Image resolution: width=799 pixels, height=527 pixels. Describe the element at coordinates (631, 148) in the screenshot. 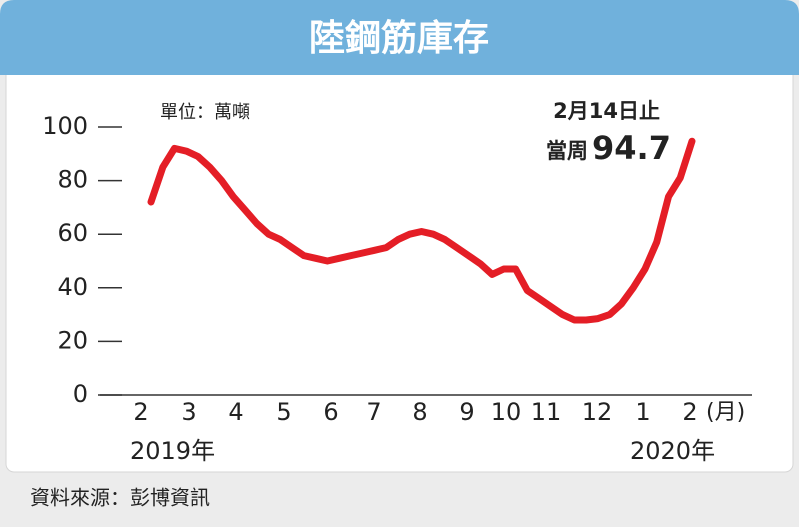

I see `data-label: 94.7` at that location.